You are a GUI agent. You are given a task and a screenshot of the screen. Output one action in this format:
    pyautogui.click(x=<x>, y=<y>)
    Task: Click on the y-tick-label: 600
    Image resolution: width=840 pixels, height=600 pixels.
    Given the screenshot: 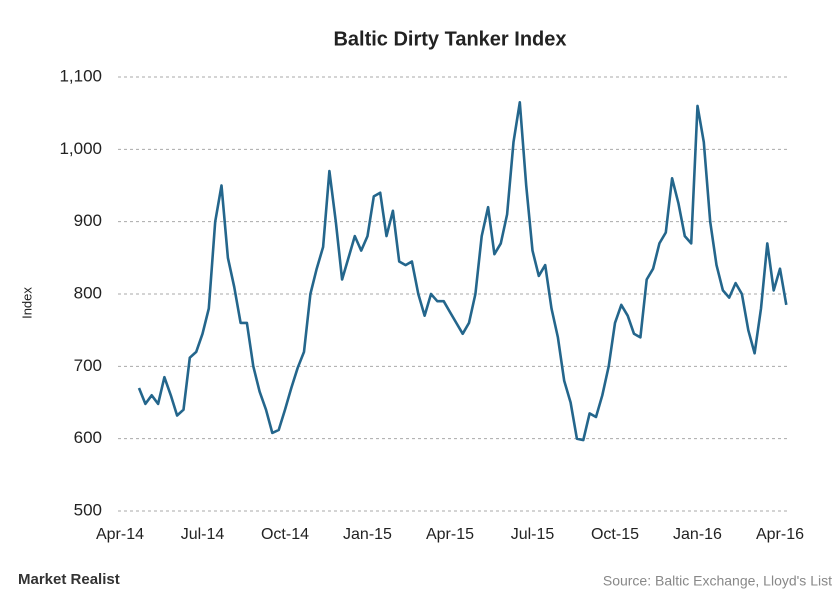 What is the action you would take?
    pyautogui.click(x=88, y=437)
    